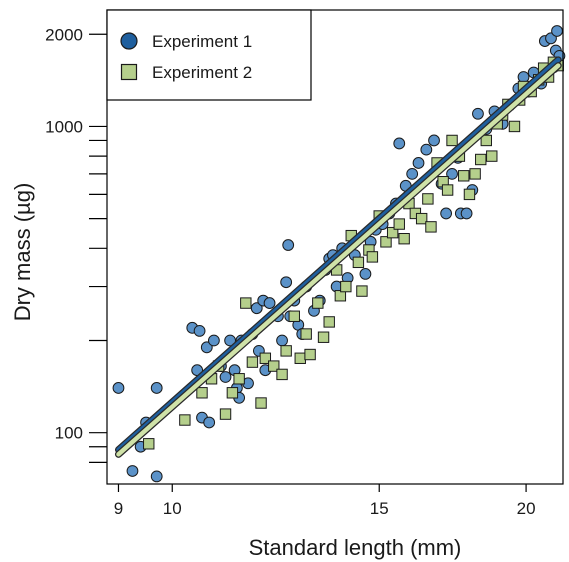 The width and height of the screenshot is (569, 562). What do you see at coordinates (118, 508) in the screenshot?
I see `x-tick-label-9: 9` at bounding box center [118, 508].